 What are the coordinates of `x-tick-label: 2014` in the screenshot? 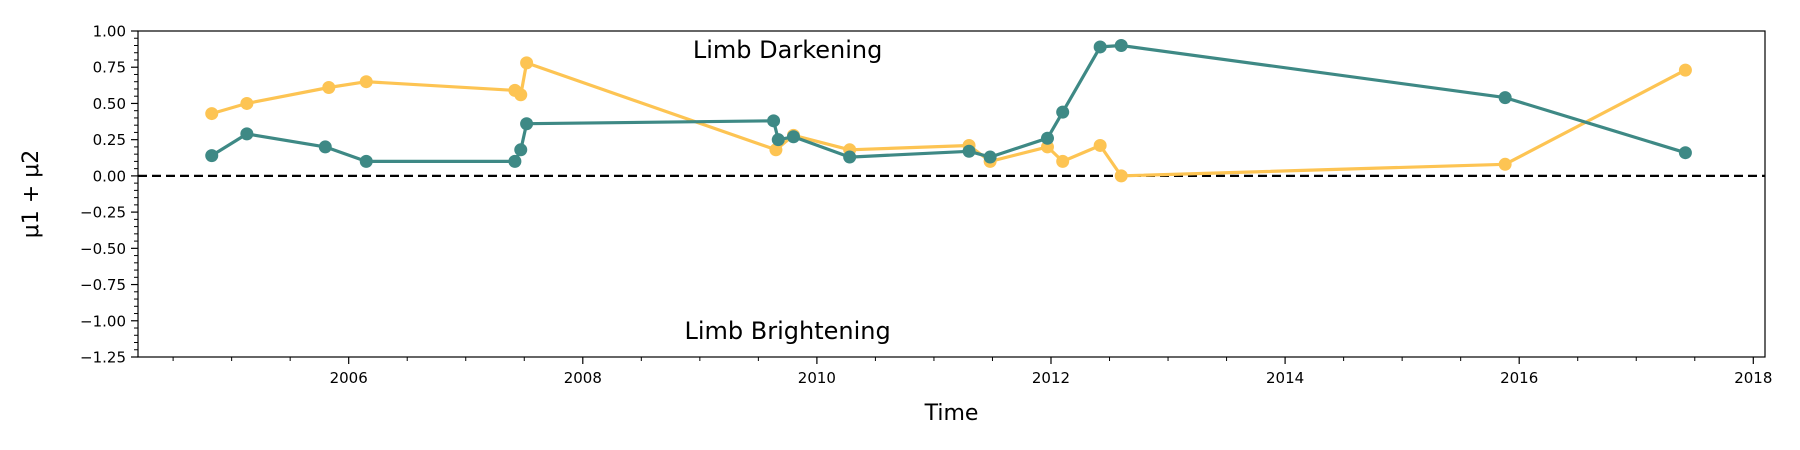 It's located at (1285, 378).